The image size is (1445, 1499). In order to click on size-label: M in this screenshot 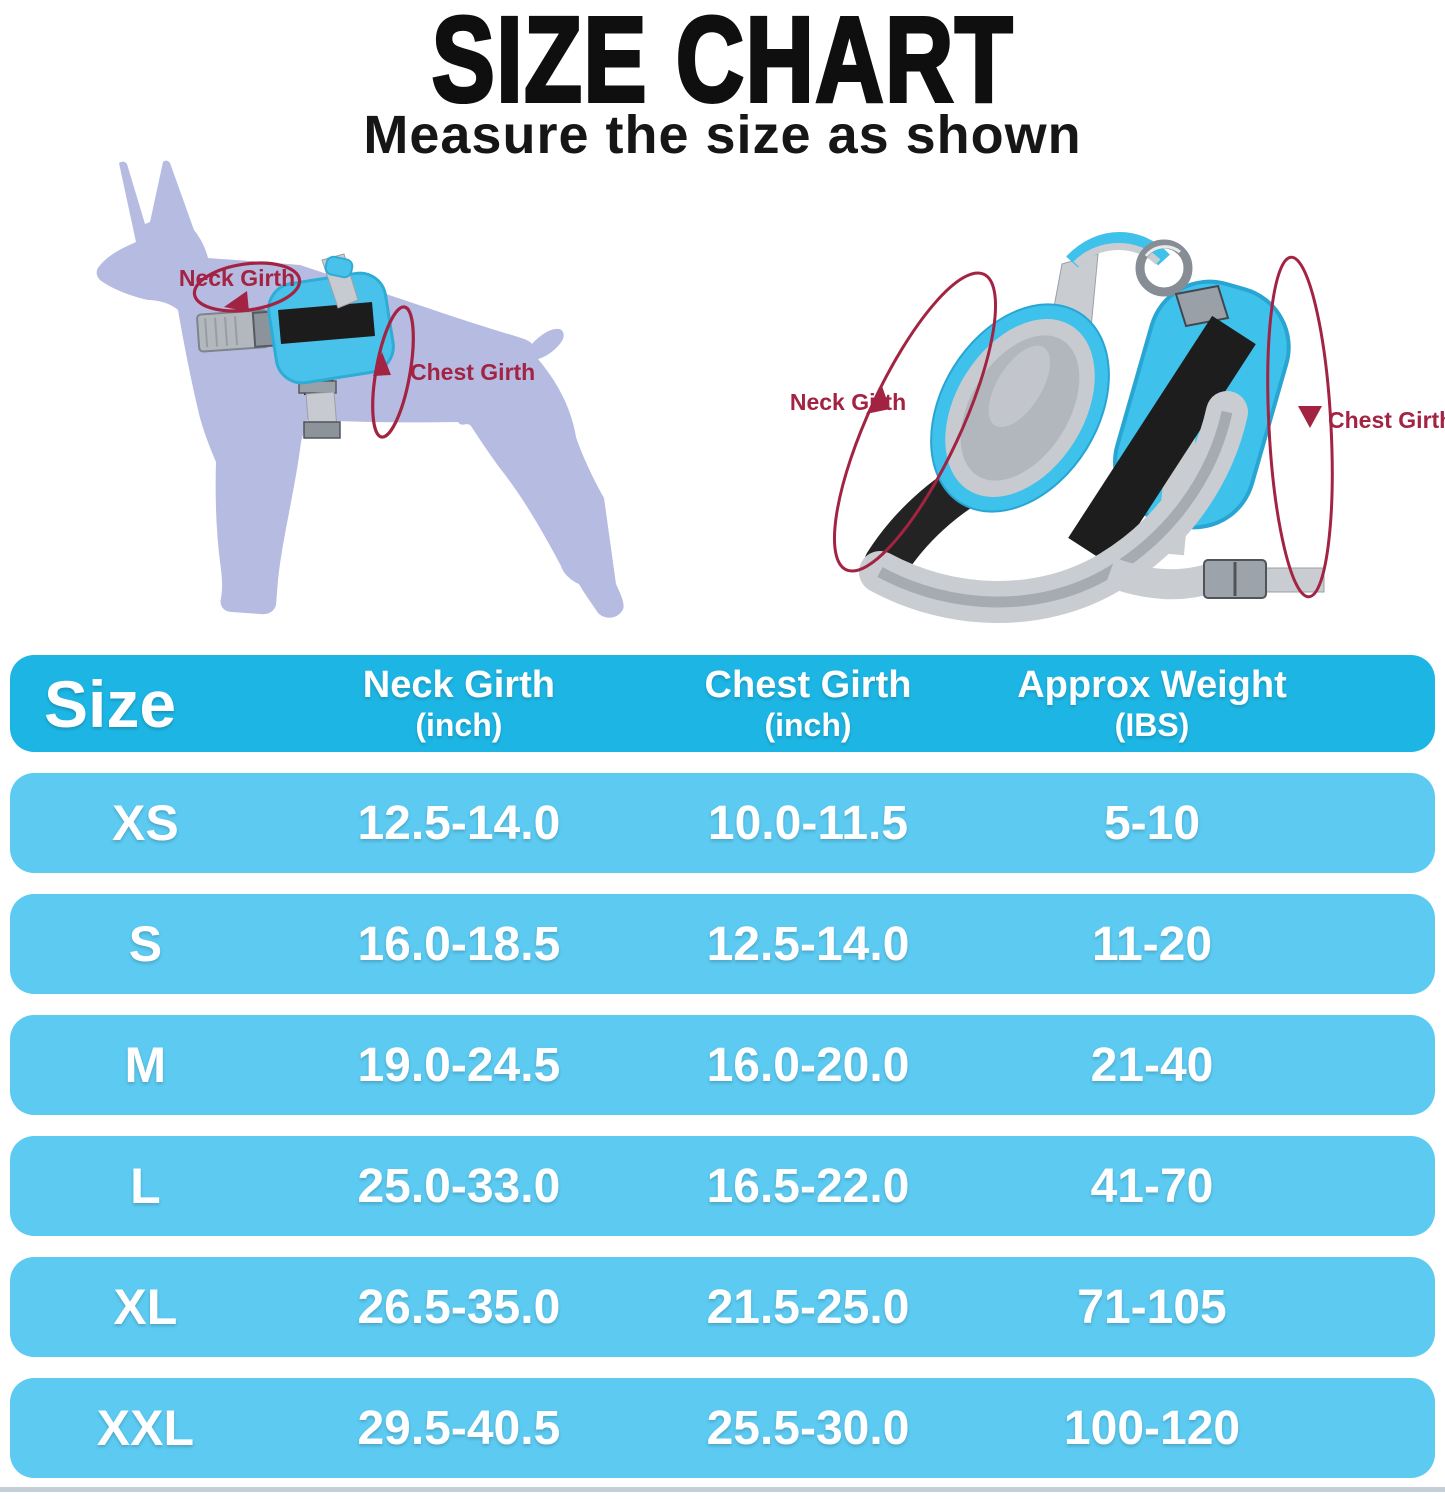, I will do `click(145, 1065)`.